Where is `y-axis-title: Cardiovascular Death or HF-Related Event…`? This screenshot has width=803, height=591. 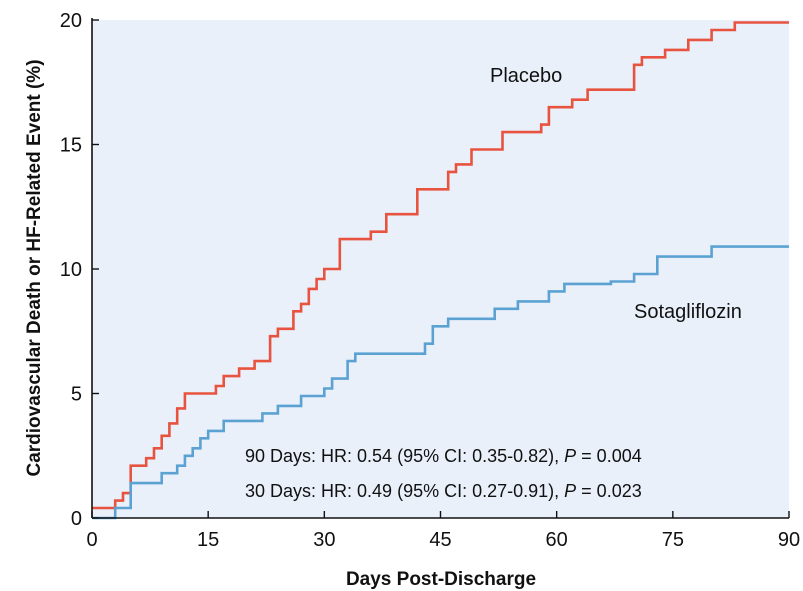
y-axis-title: Cardiovascular Death or HF-Related Event… is located at coordinates (34, 267).